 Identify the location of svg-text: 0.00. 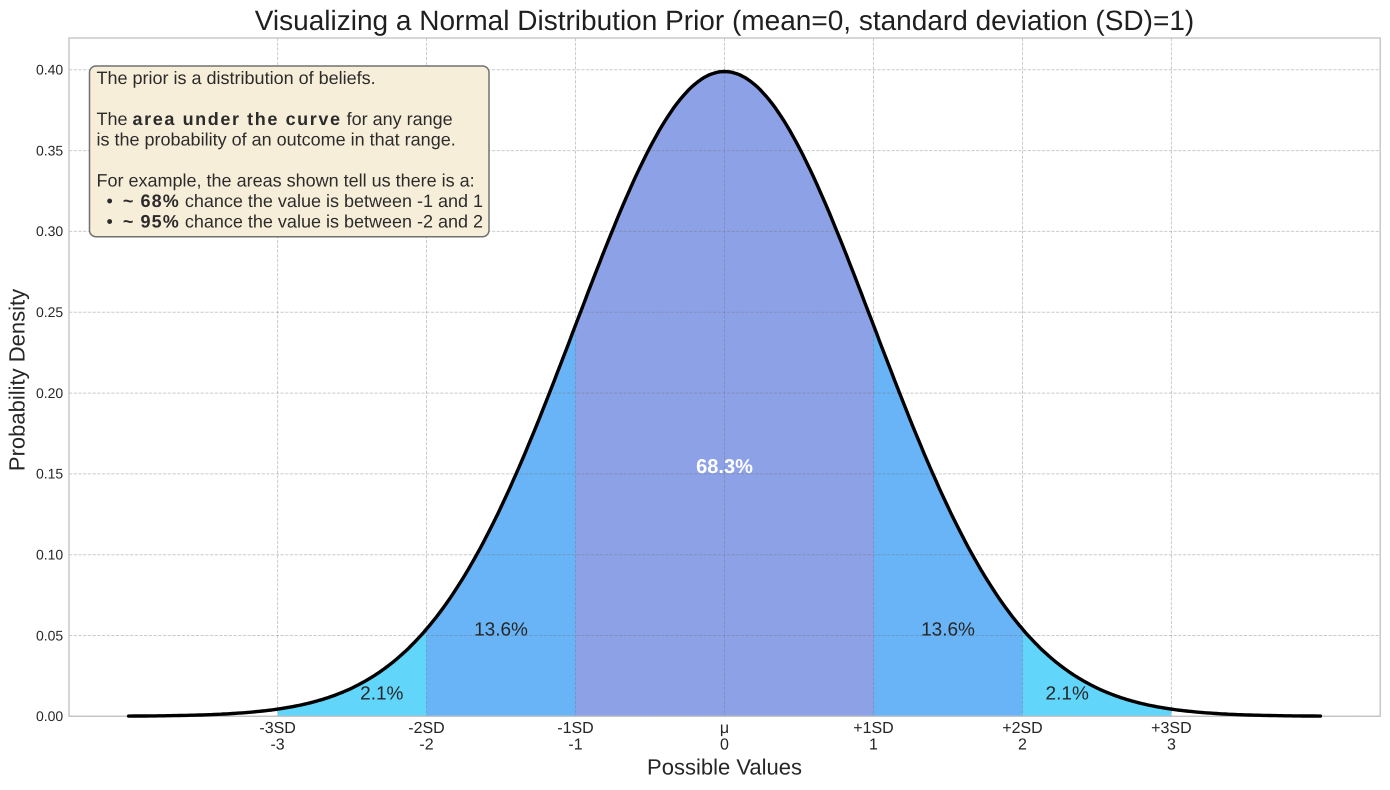
(49, 716).